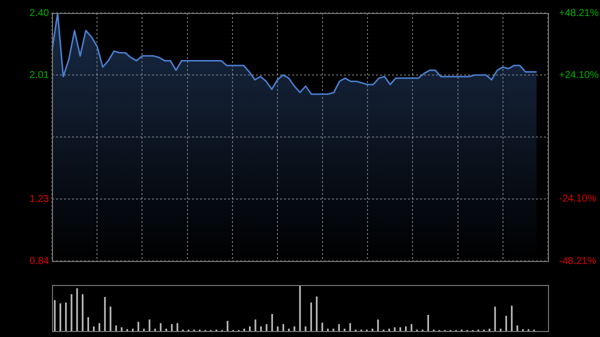  I want to click on y-tick-label: 2.40, so click(40, 13).